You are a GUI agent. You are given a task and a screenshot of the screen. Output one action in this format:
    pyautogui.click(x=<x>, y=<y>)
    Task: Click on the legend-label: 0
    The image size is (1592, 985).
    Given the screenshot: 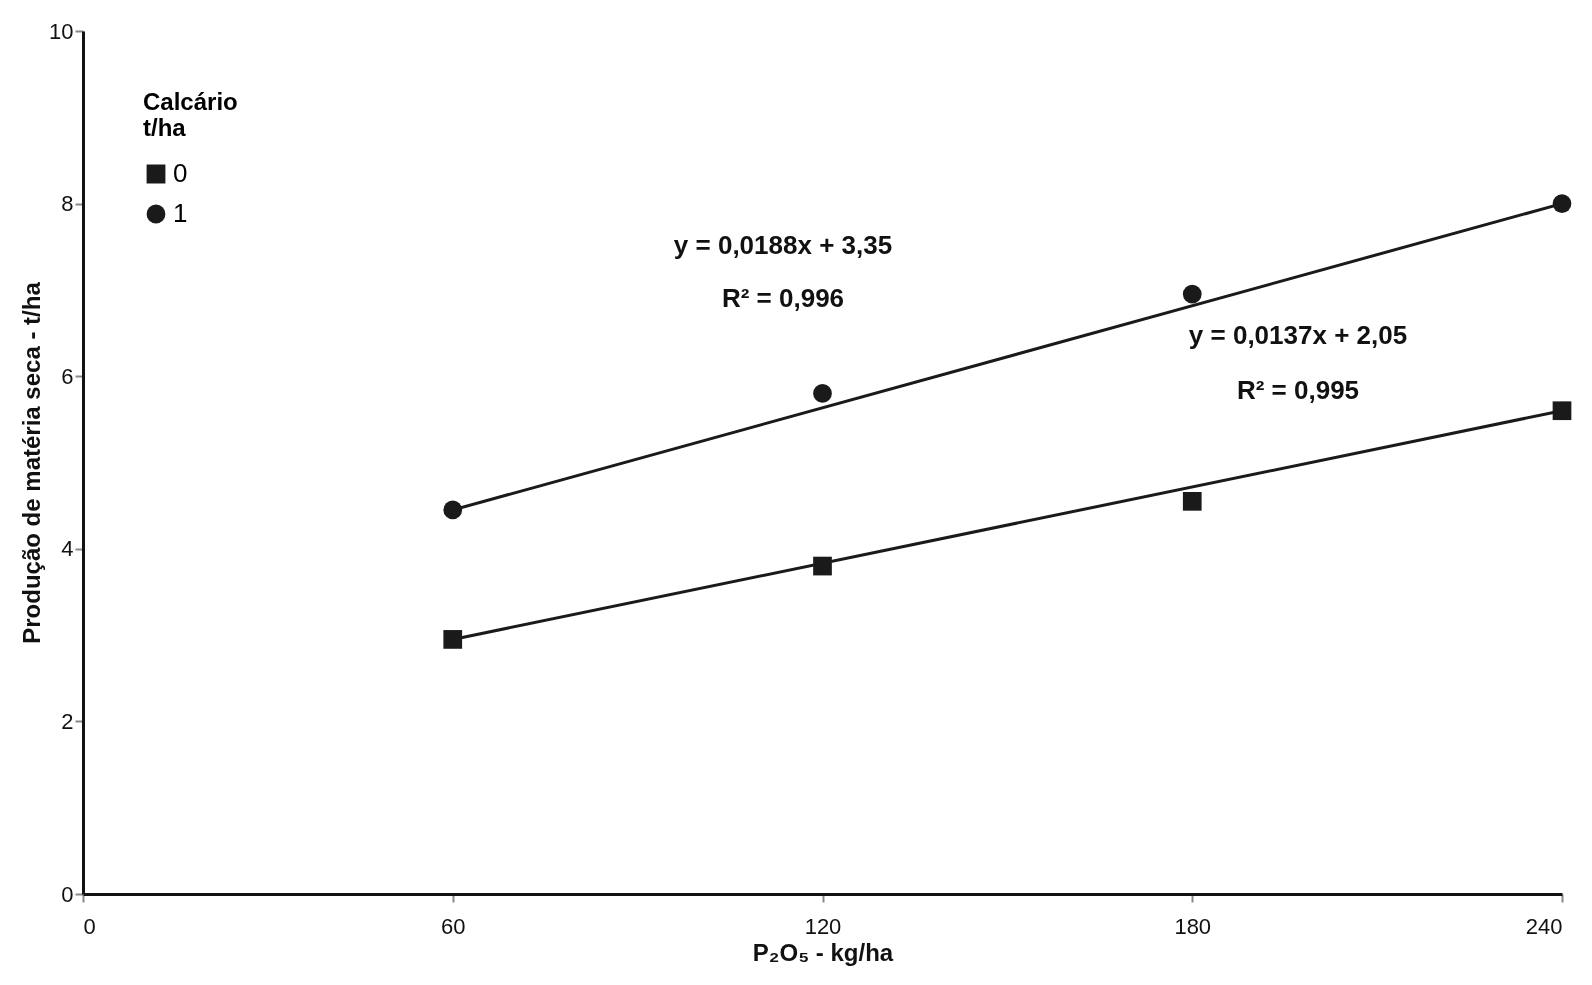 What is the action you would take?
    pyautogui.click(x=180, y=173)
    